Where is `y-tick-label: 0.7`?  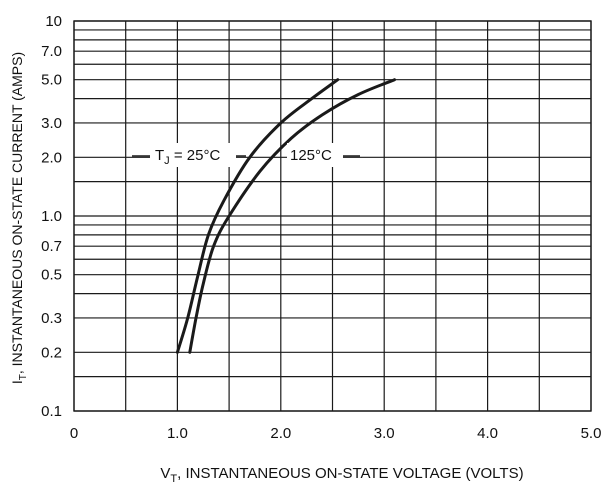 y-tick-label: 0.7 is located at coordinates (51, 246).